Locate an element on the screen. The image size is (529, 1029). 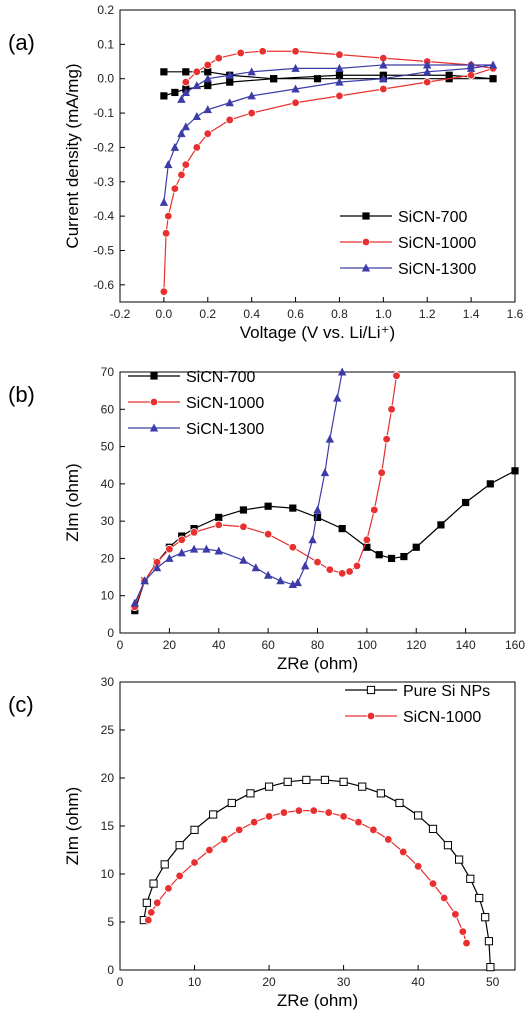
y-tick-label: 0.1 is located at coordinates (105, 44).